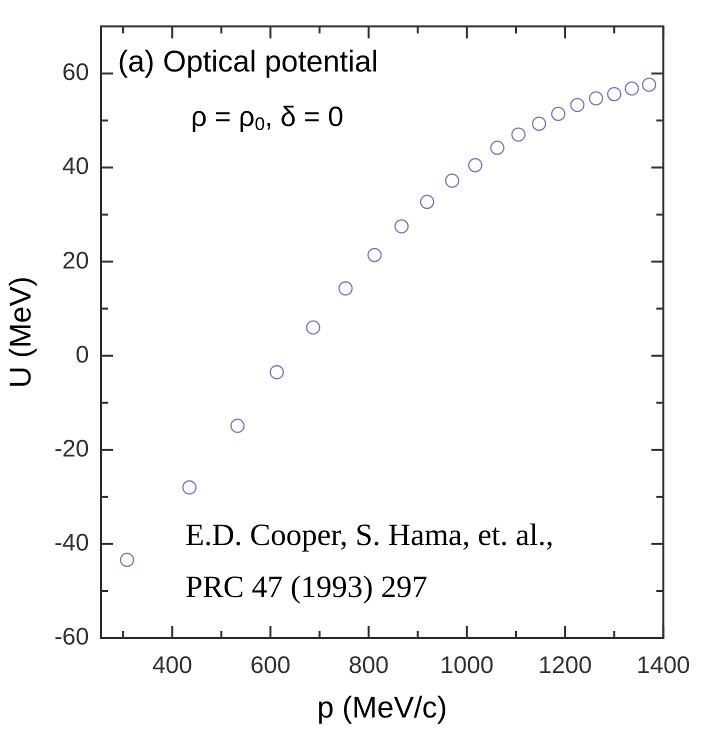 This screenshot has width=704, height=731. What do you see at coordinates (75, 260) in the screenshot?
I see `y-tick-label: 20` at bounding box center [75, 260].